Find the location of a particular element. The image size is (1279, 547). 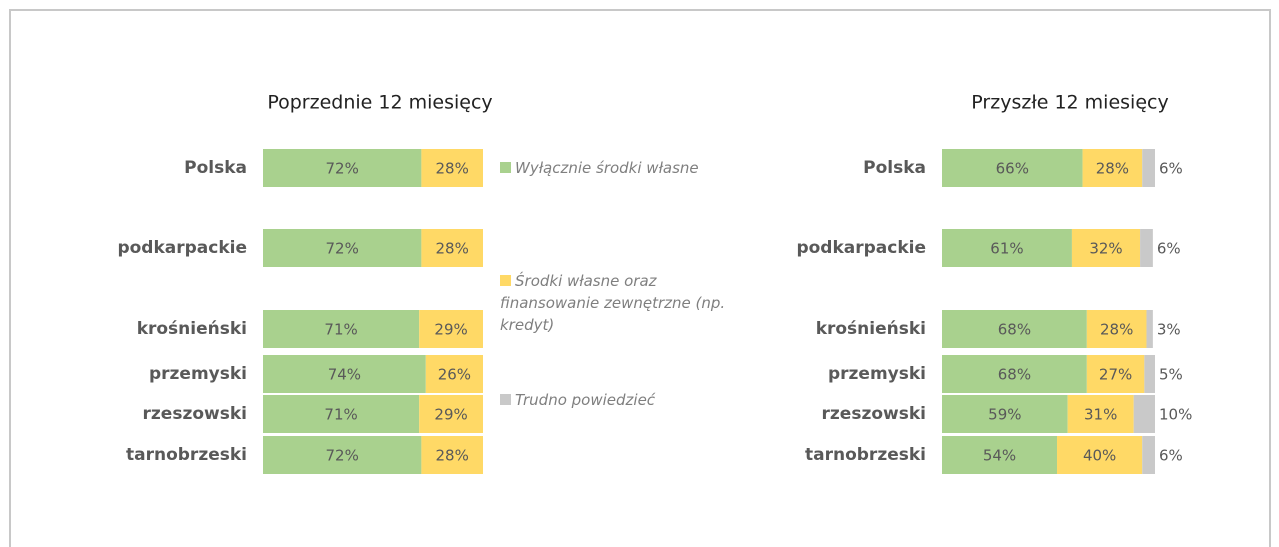

value-label: 3% is located at coordinates (1169, 330).